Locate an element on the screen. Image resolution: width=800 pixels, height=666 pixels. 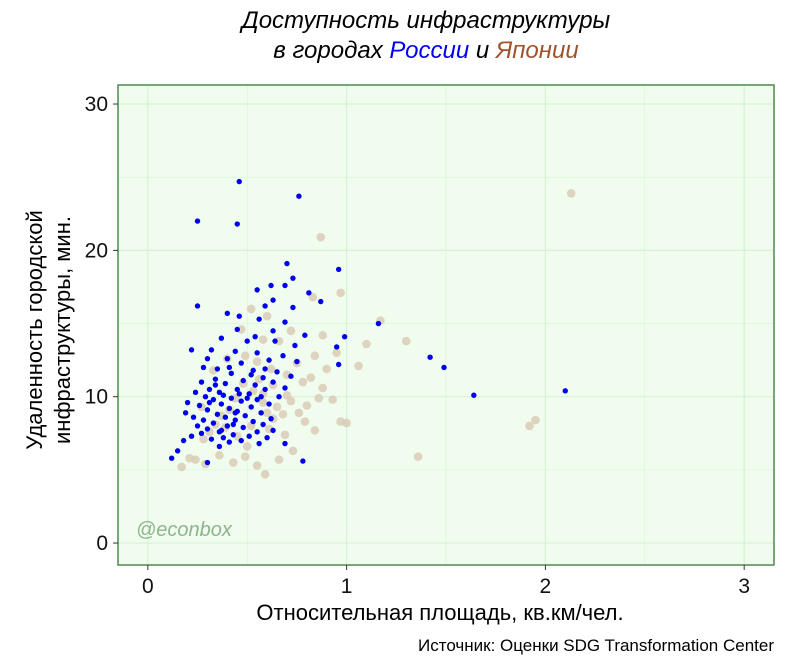
x-tick-label: 1 is located at coordinates (347, 586).